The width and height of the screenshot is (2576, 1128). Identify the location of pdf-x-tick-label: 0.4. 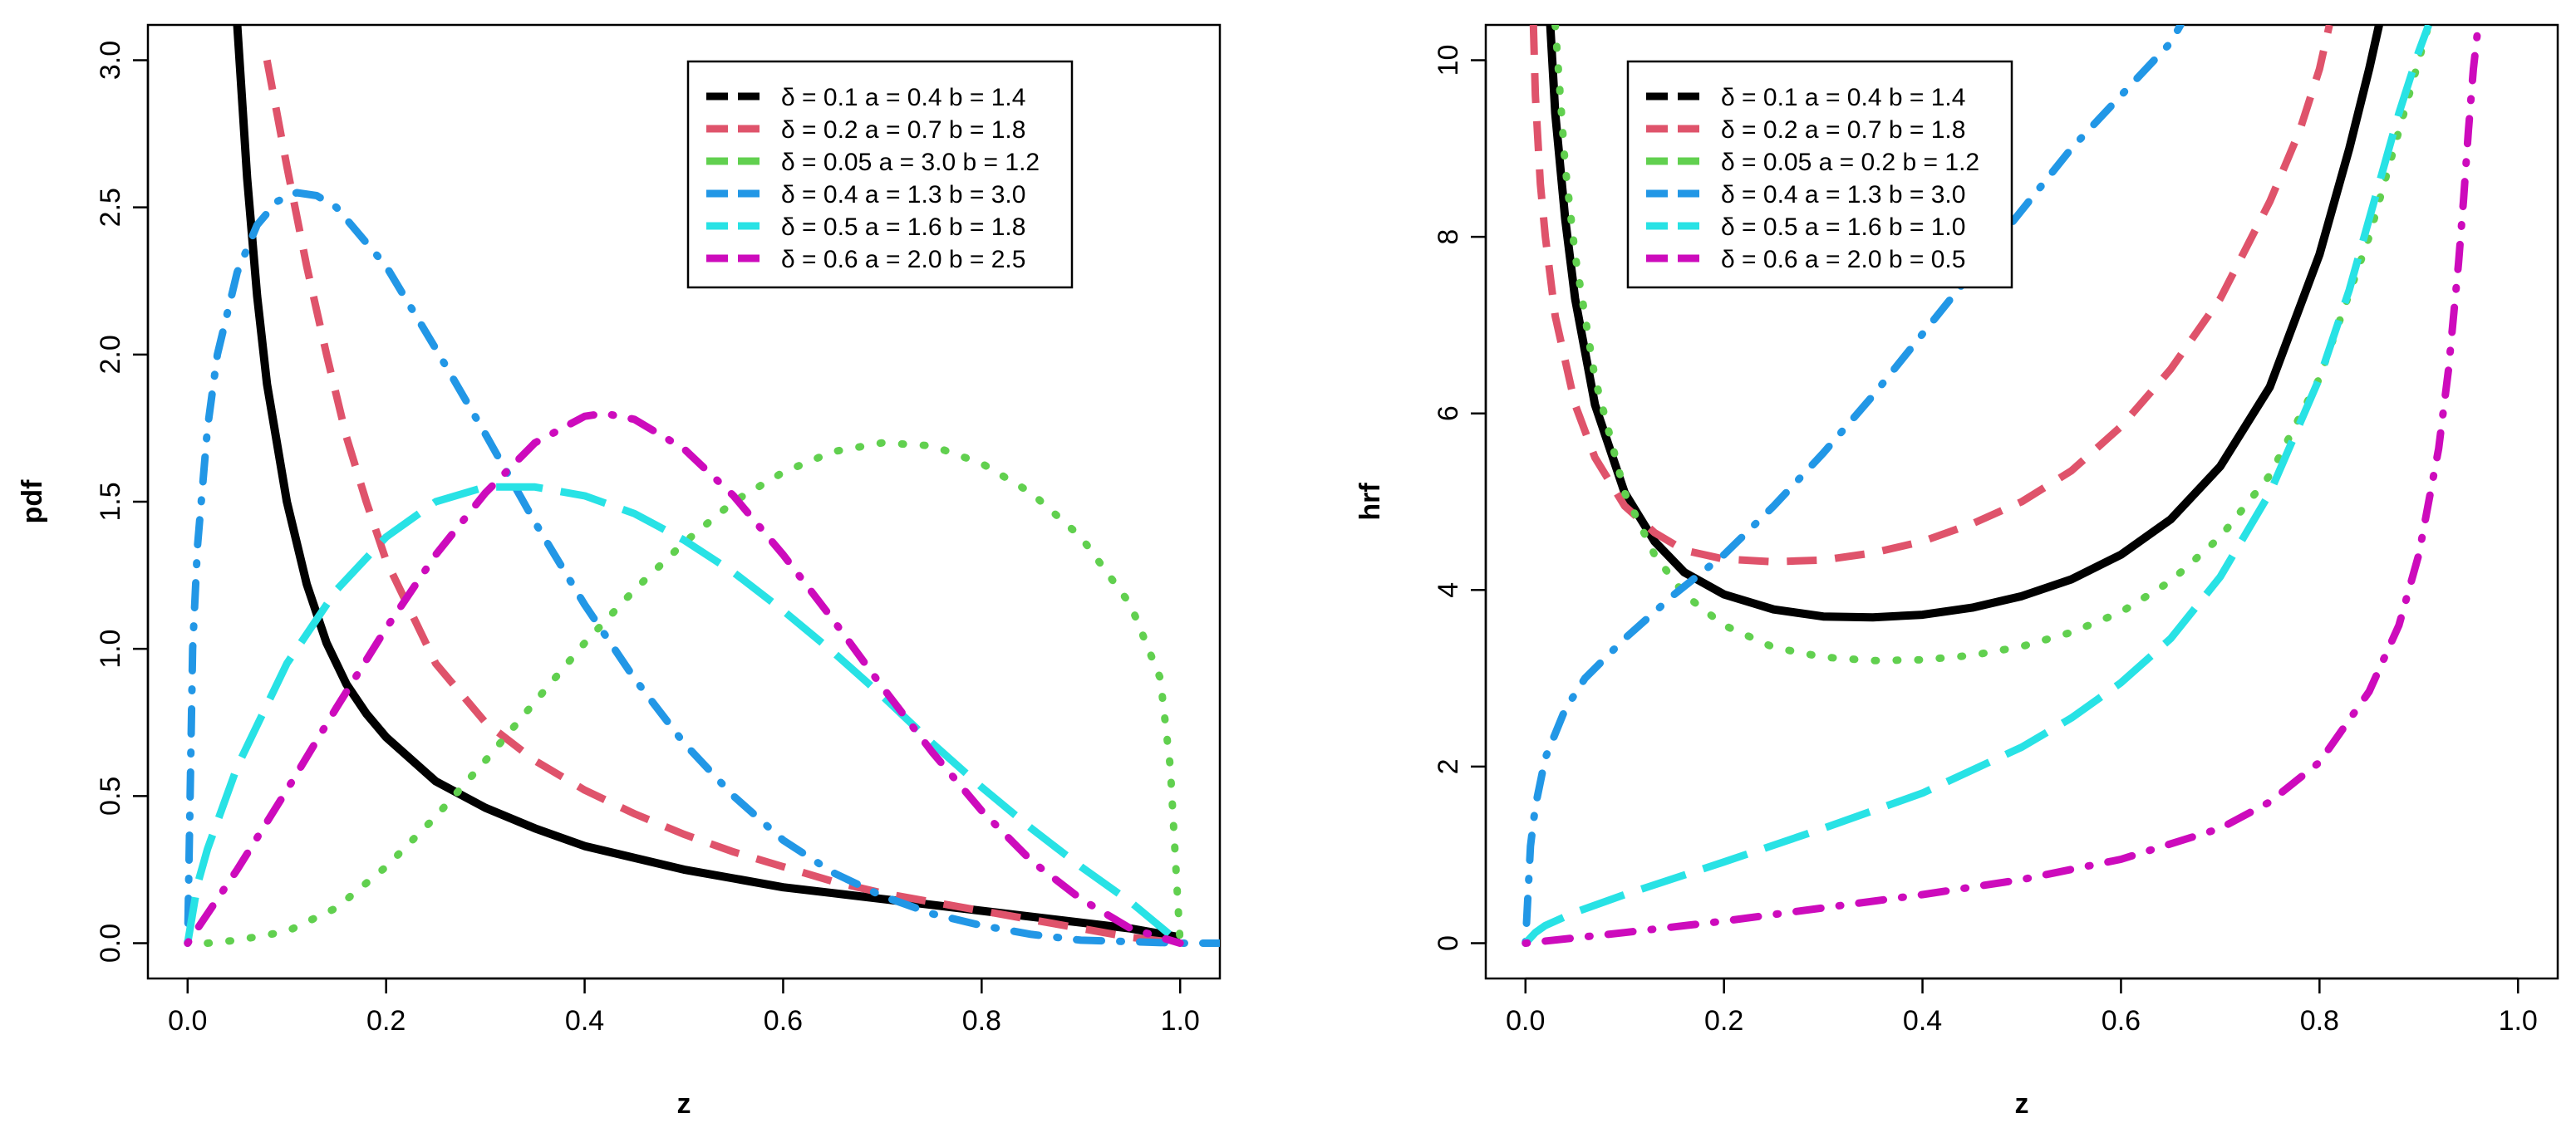
(584, 1021).